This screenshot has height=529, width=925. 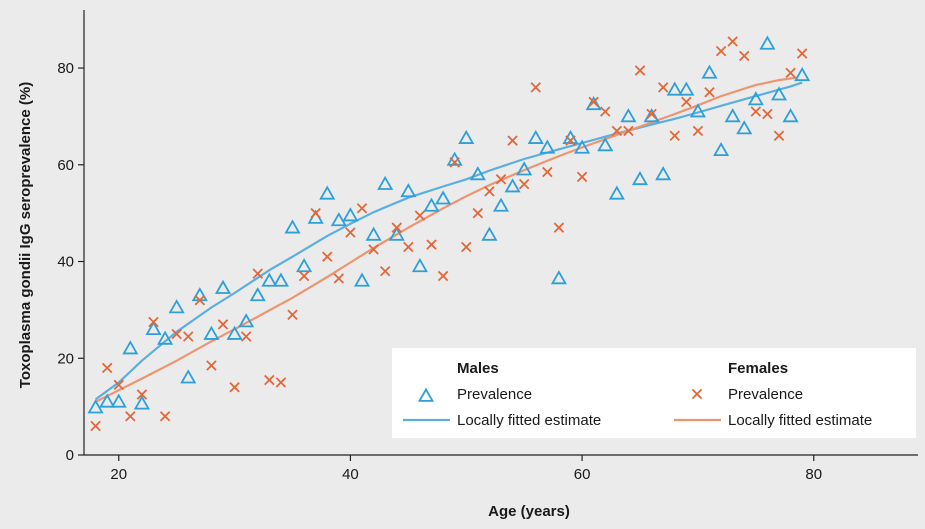 I want to click on x-tick-label: 60, so click(x=582, y=474).